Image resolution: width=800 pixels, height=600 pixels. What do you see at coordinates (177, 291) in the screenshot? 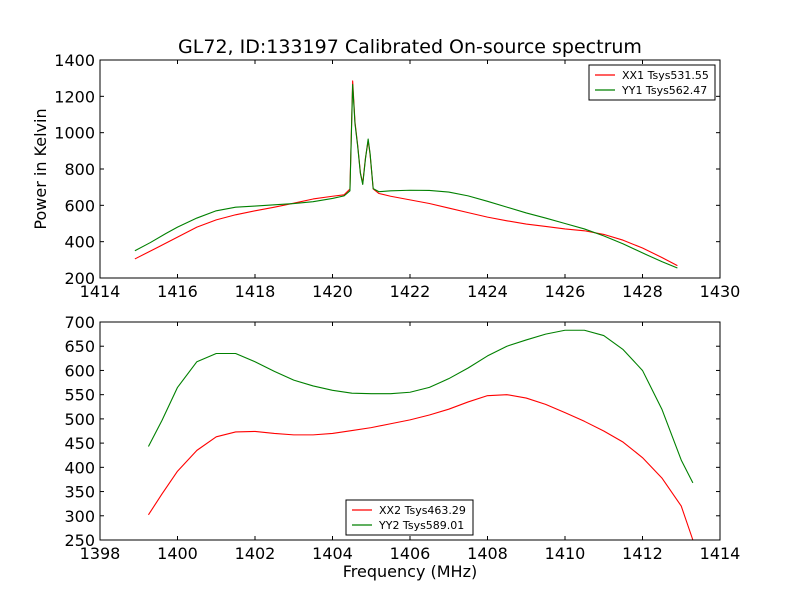
I see `x-tick-label: 1416` at bounding box center [177, 291].